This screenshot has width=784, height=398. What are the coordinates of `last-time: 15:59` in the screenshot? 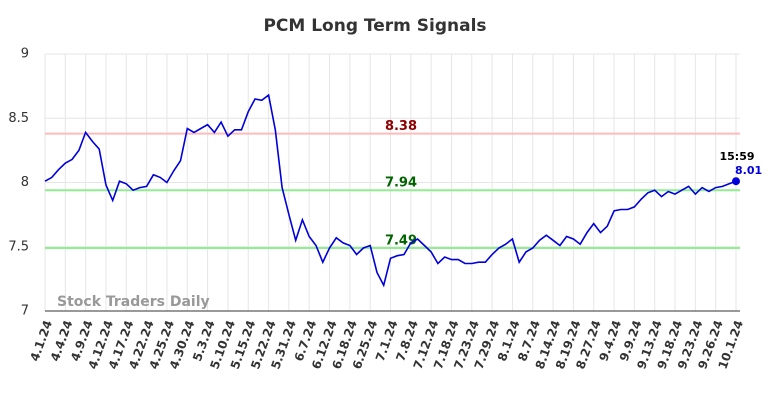 It's located at (736, 156).